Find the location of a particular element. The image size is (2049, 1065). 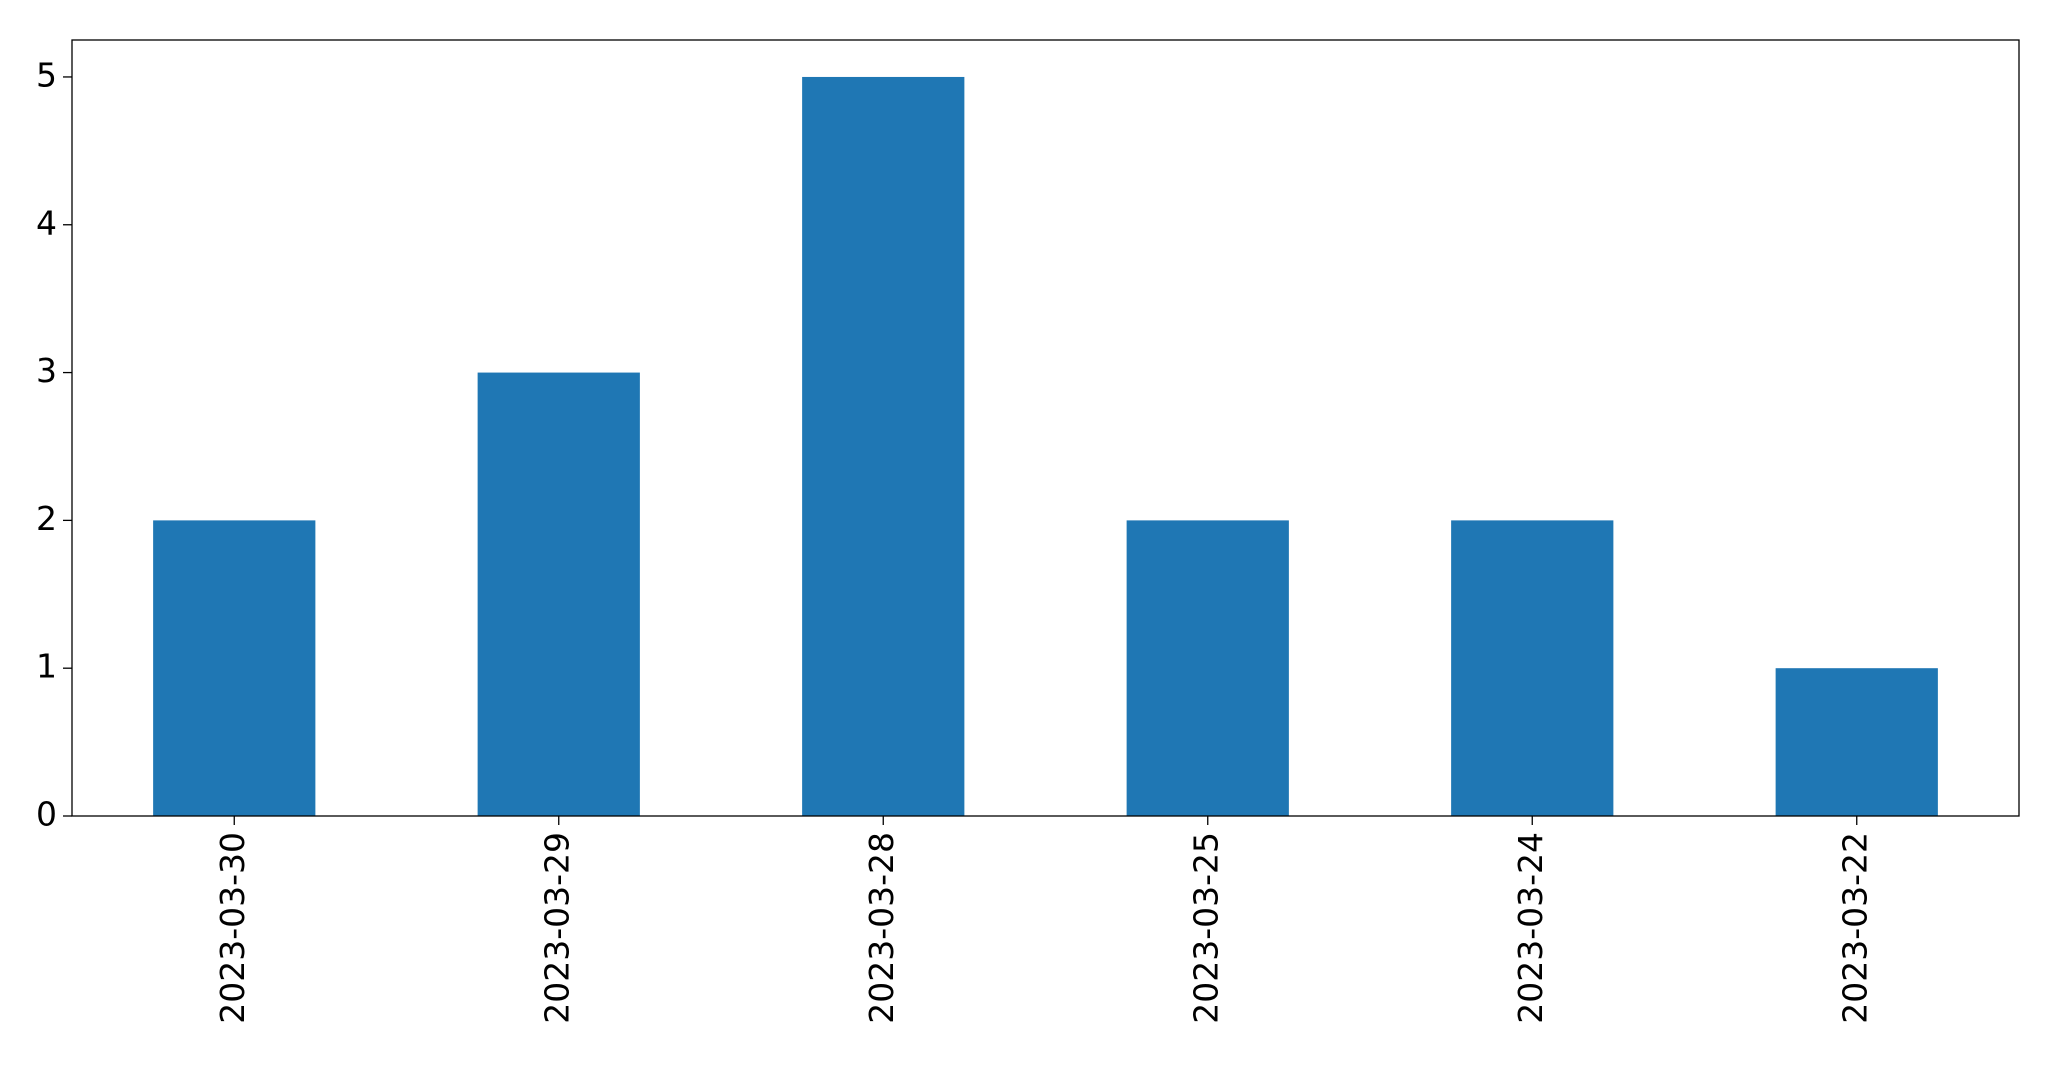

x-tick-label: 2023-03-25 is located at coordinates (1205, 928).